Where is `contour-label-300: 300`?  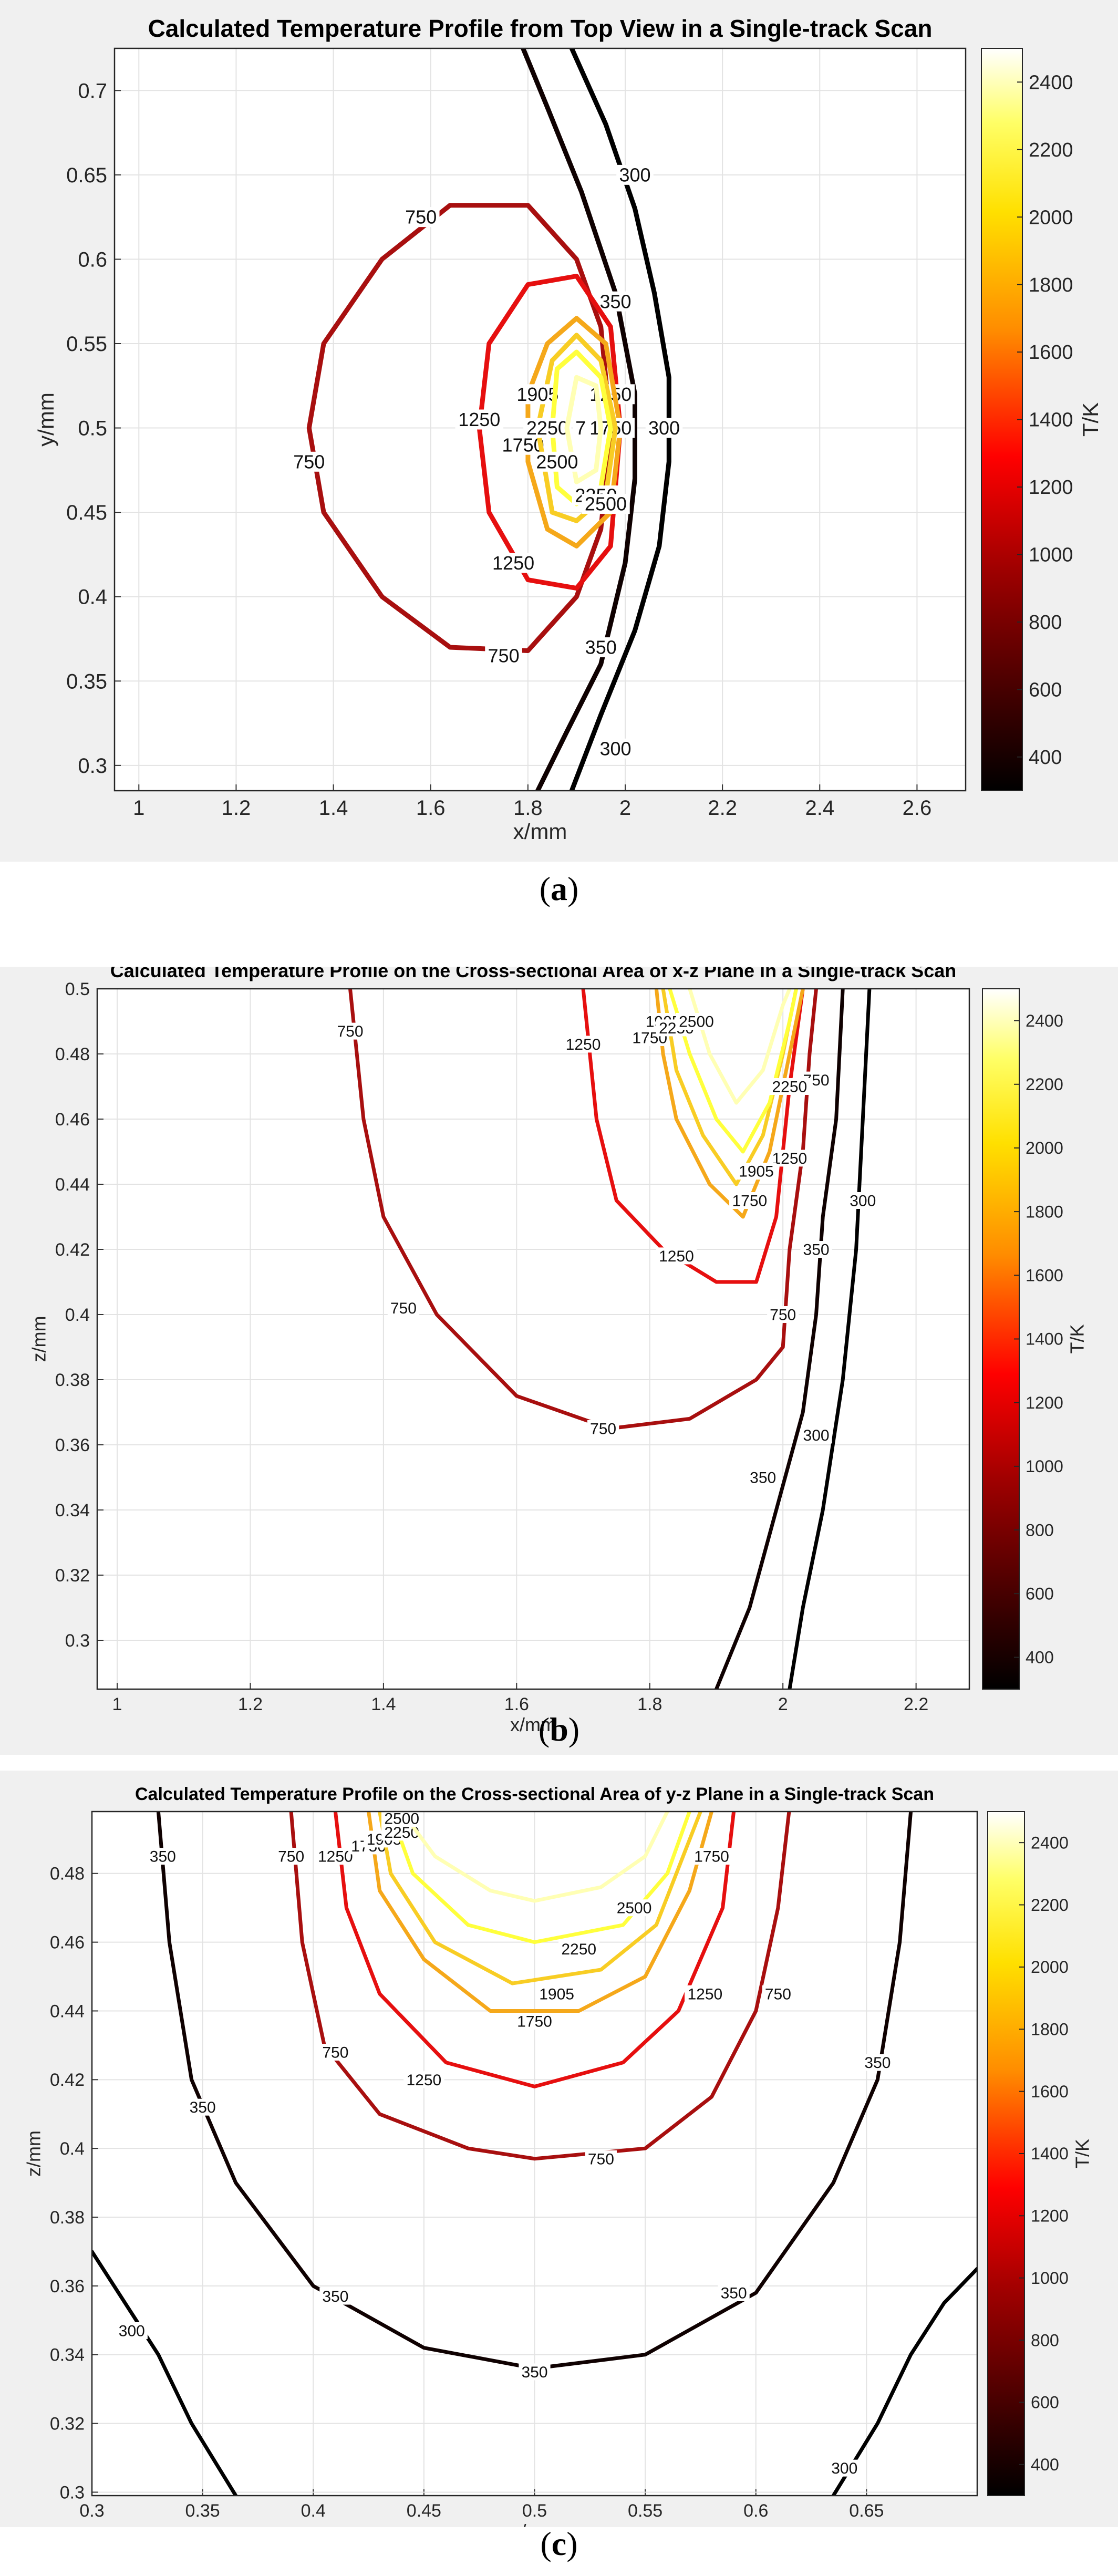
contour-label-300: 300 is located at coordinates (664, 428).